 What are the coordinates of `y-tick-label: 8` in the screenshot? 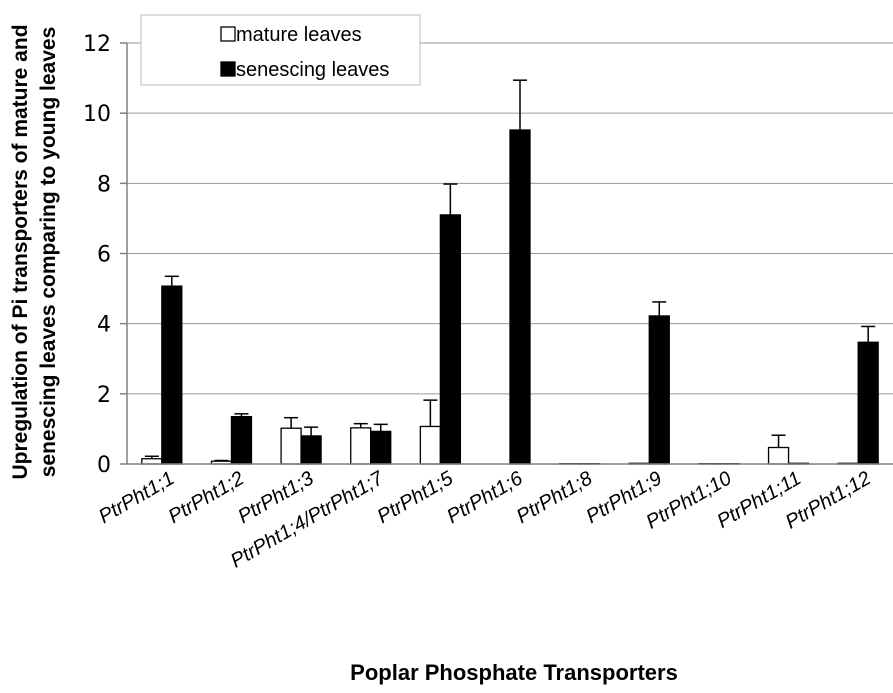 It's located at (104, 184).